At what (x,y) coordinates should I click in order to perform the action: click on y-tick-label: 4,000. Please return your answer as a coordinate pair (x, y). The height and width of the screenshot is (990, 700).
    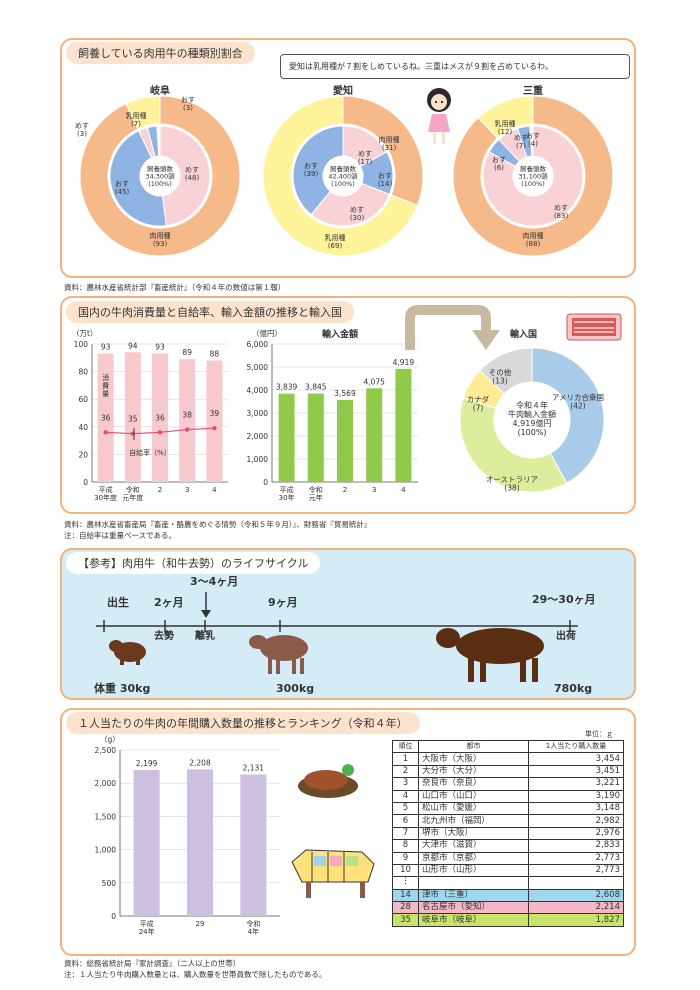
    Looking at the image, I should click on (258, 390).